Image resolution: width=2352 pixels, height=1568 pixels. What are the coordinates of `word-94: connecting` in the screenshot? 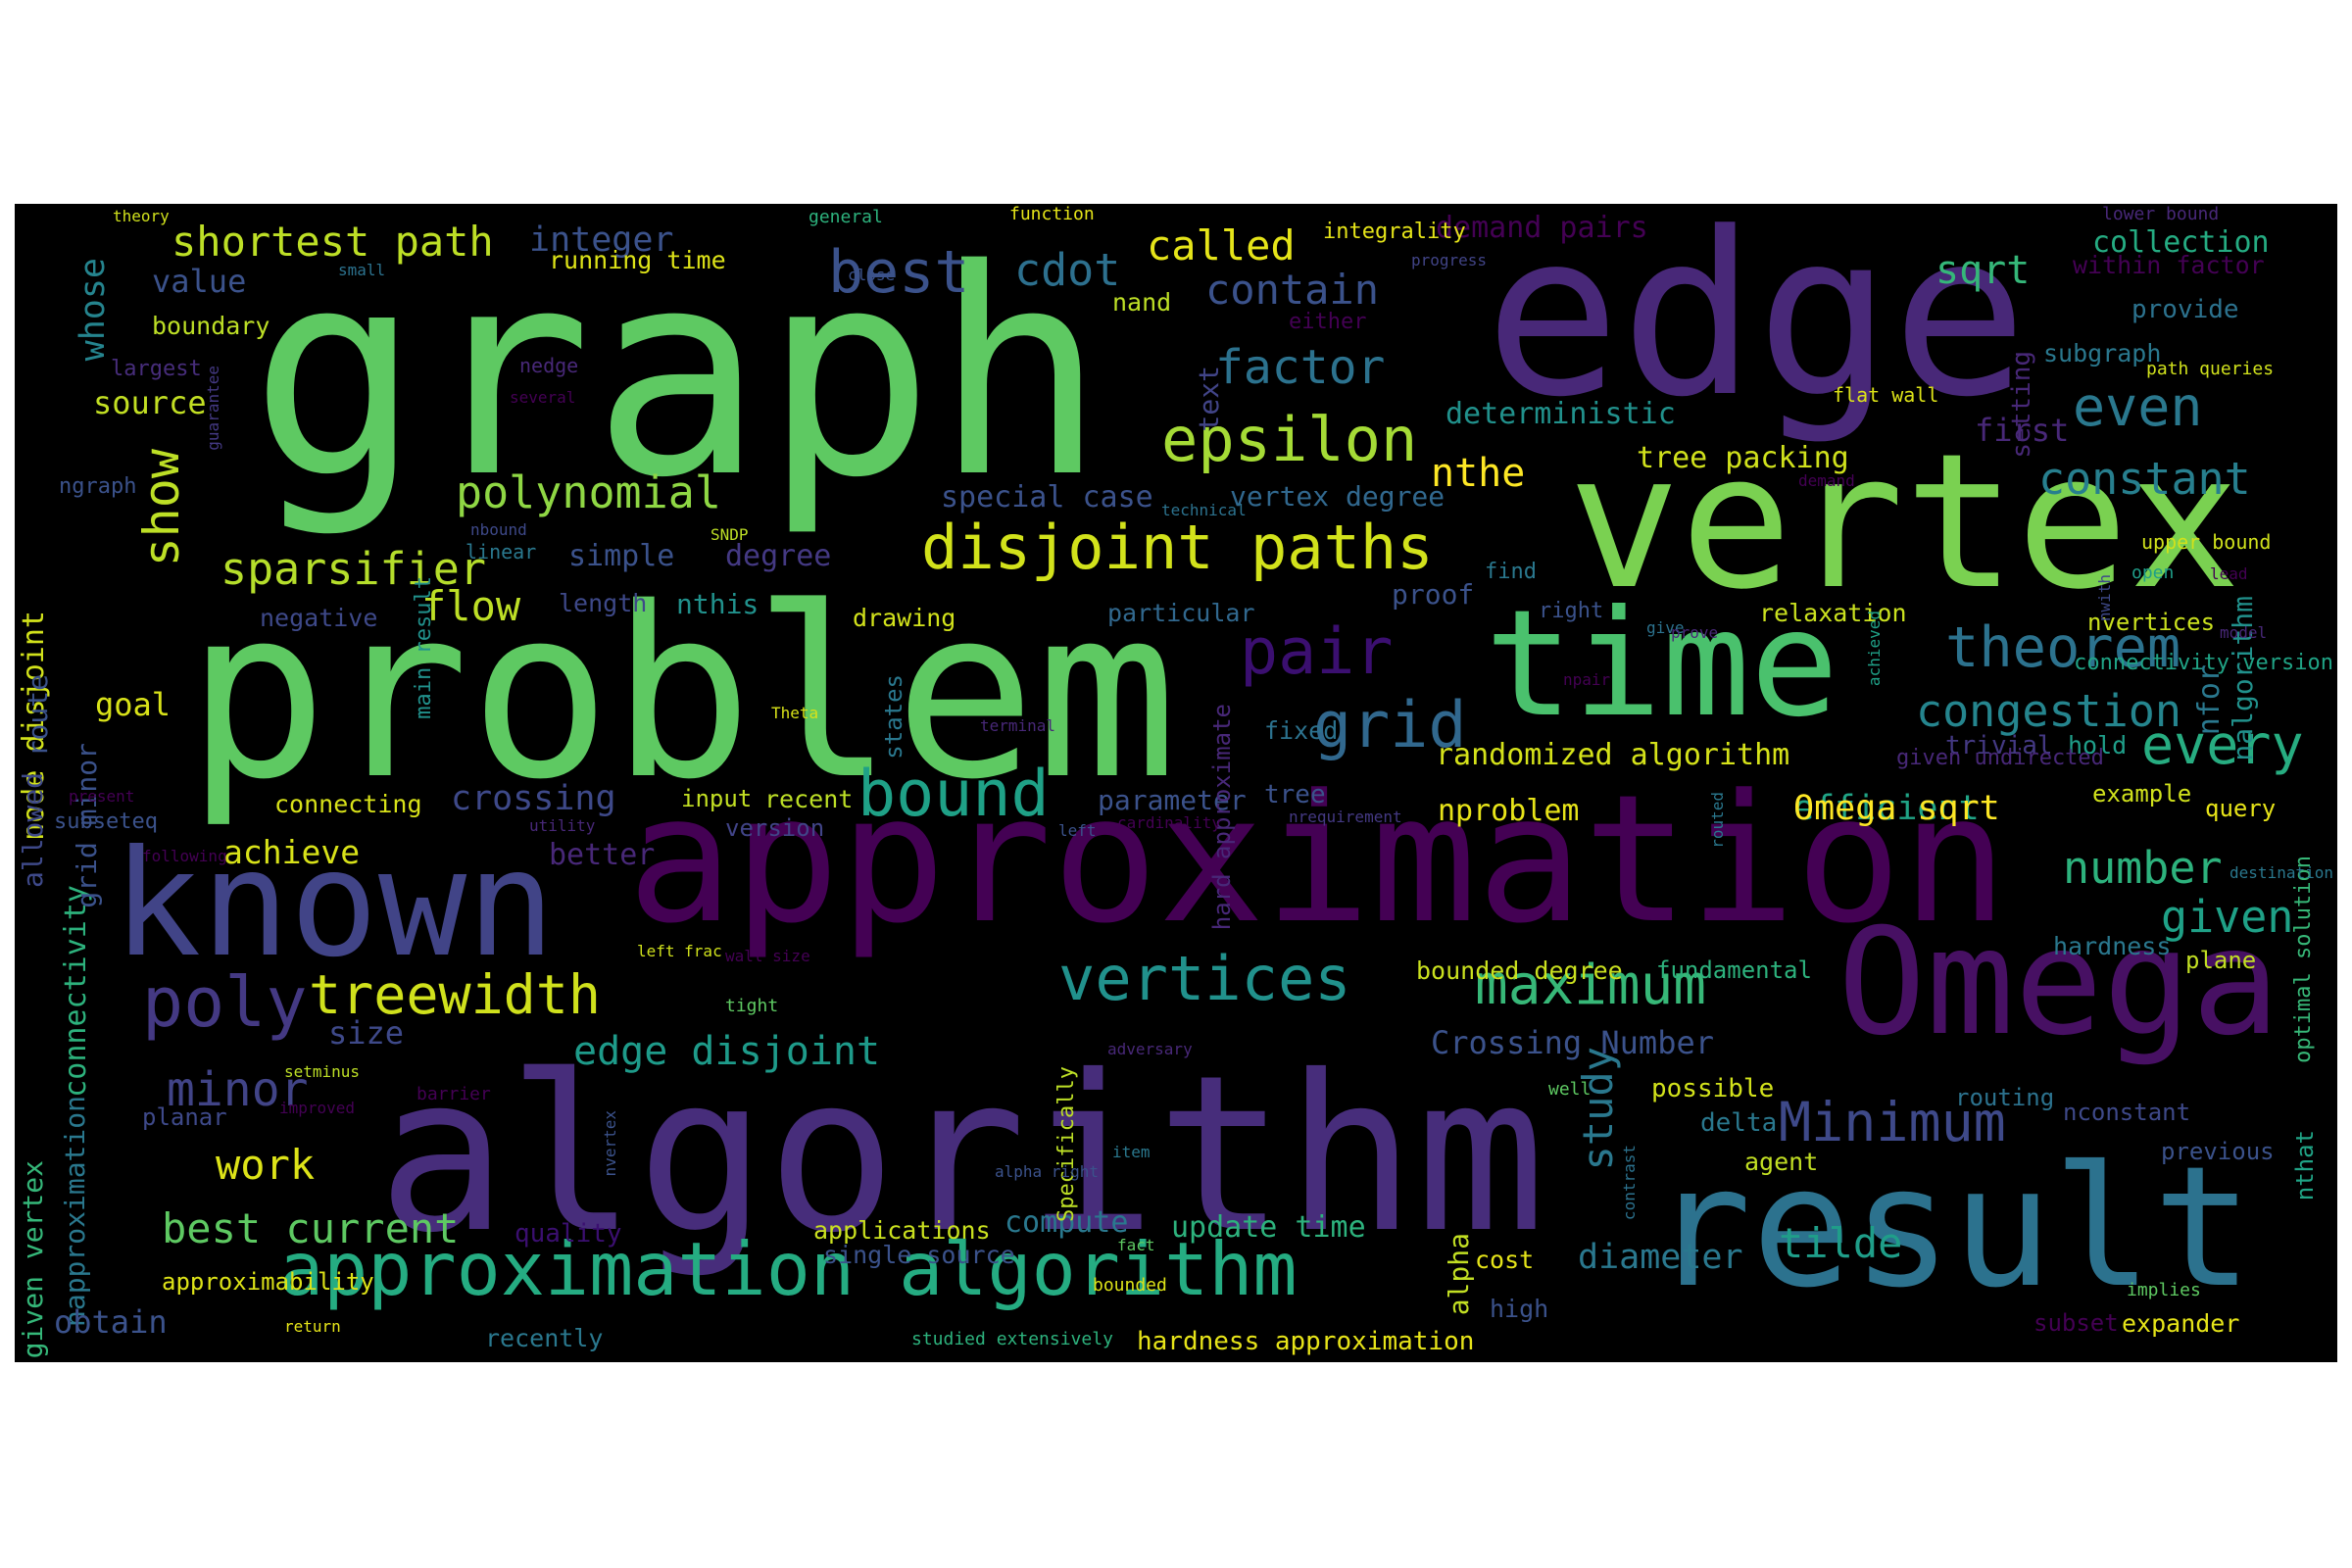 It's located at (348, 804).